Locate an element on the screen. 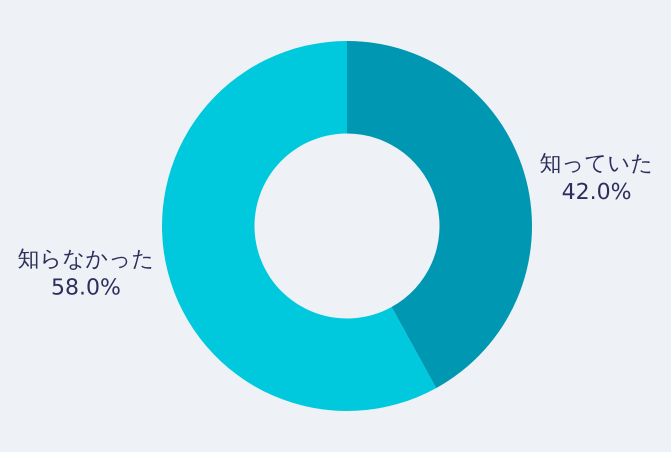  data-label: 42.0% is located at coordinates (597, 193).